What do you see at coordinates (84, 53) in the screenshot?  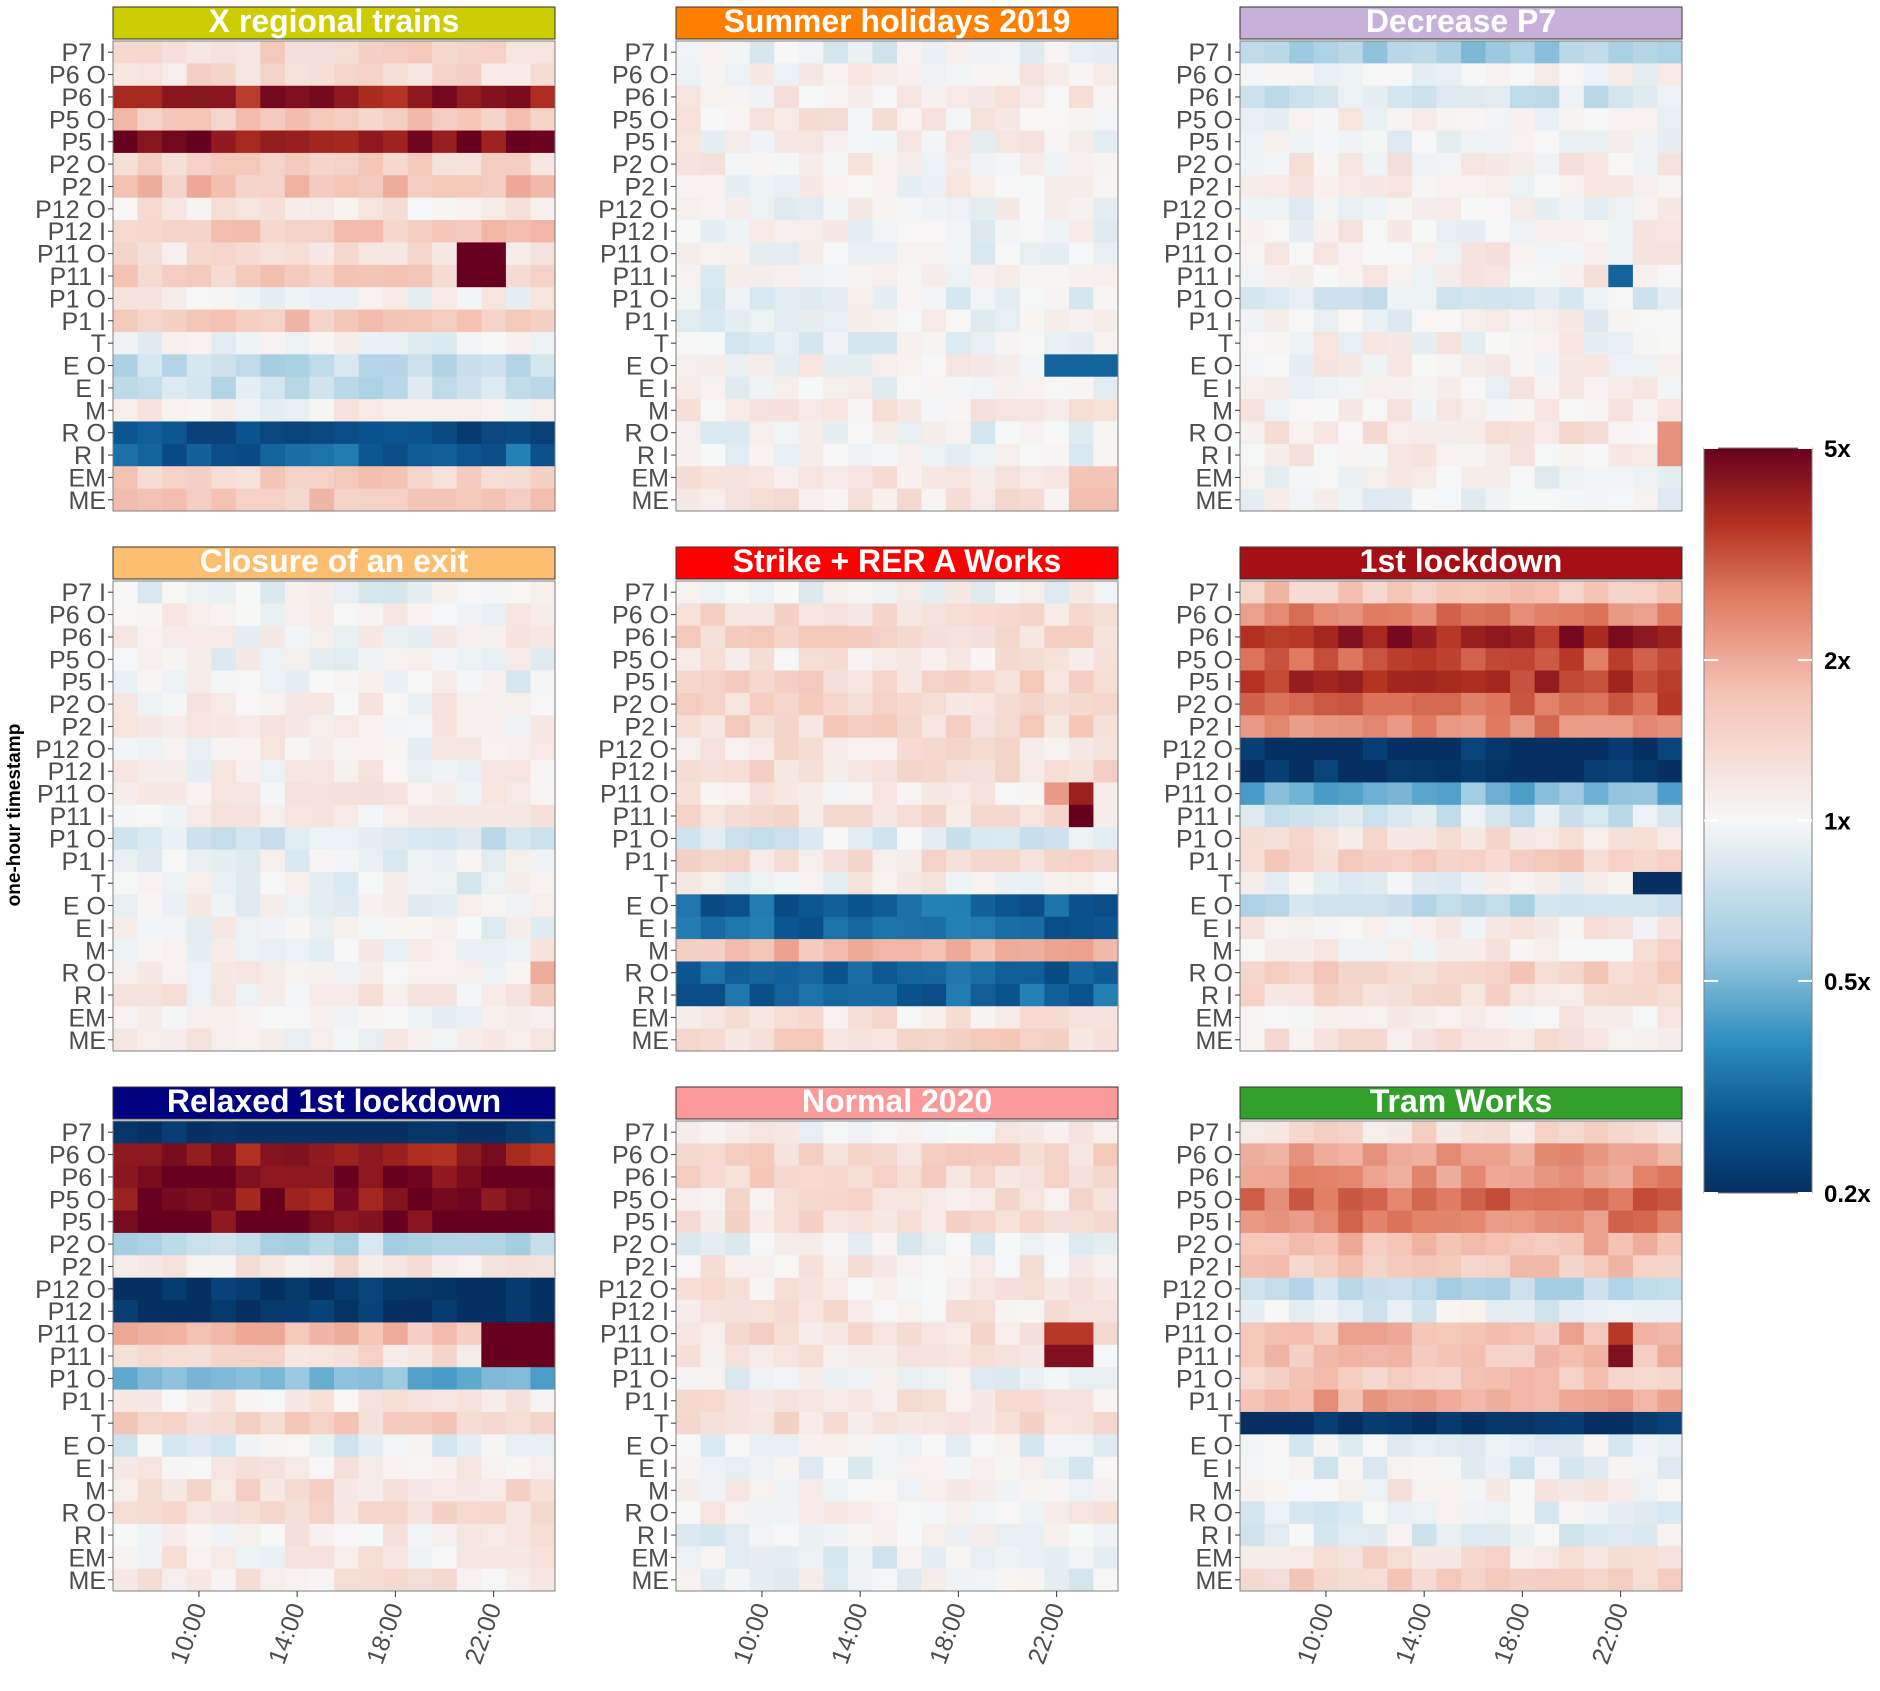 I see `row-label: P7 I` at bounding box center [84, 53].